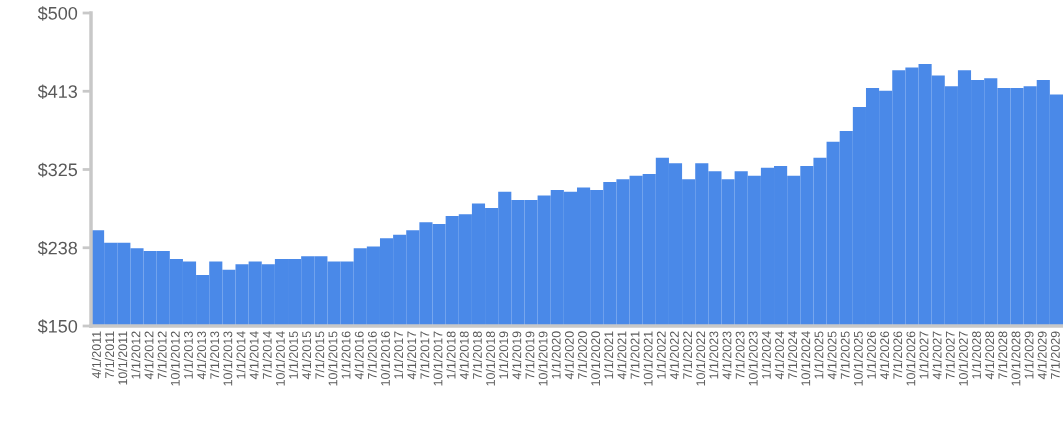 Image resolution: width=1063 pixels, height=432 pixels. Describe the element at coordinates (425, 355) in the screenshot. I see `x-tick-label: 7/1/2017` at that location.